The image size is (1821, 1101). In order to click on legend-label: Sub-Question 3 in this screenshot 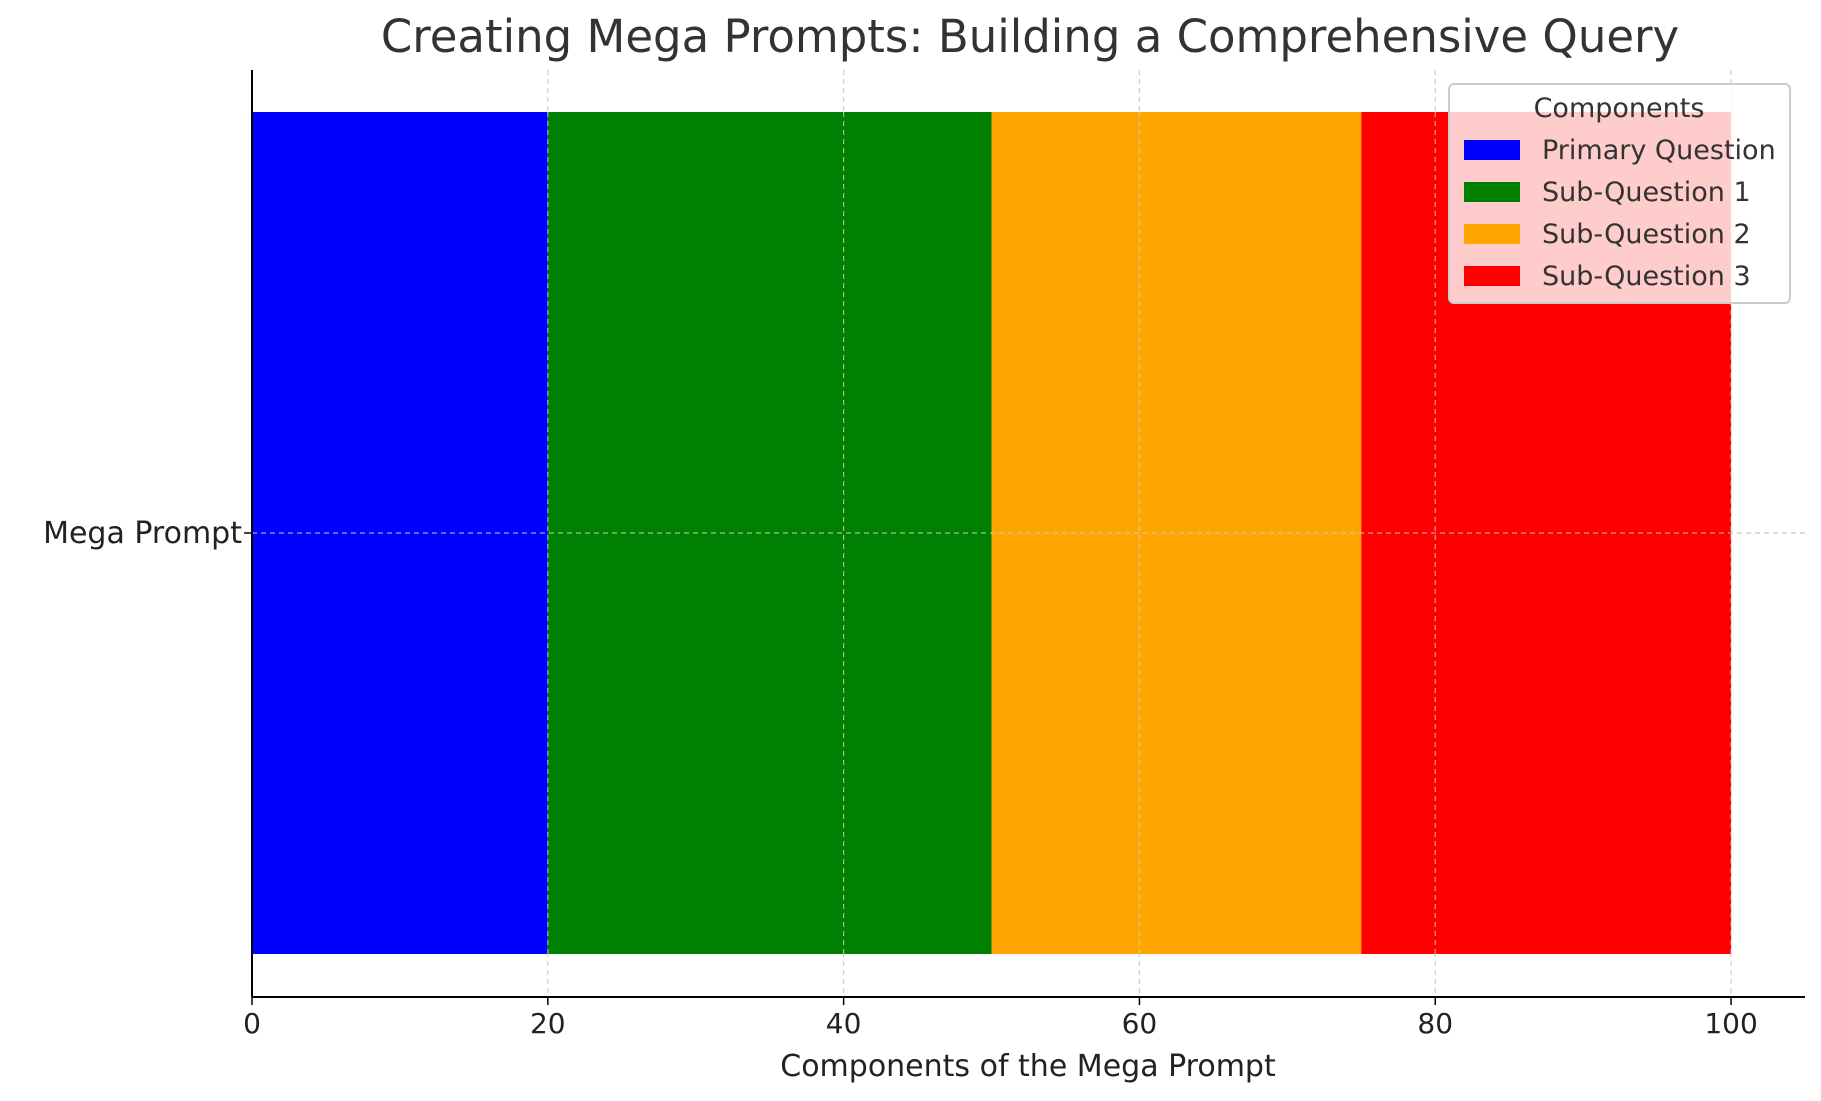, I will do `click(1646, 276)`.